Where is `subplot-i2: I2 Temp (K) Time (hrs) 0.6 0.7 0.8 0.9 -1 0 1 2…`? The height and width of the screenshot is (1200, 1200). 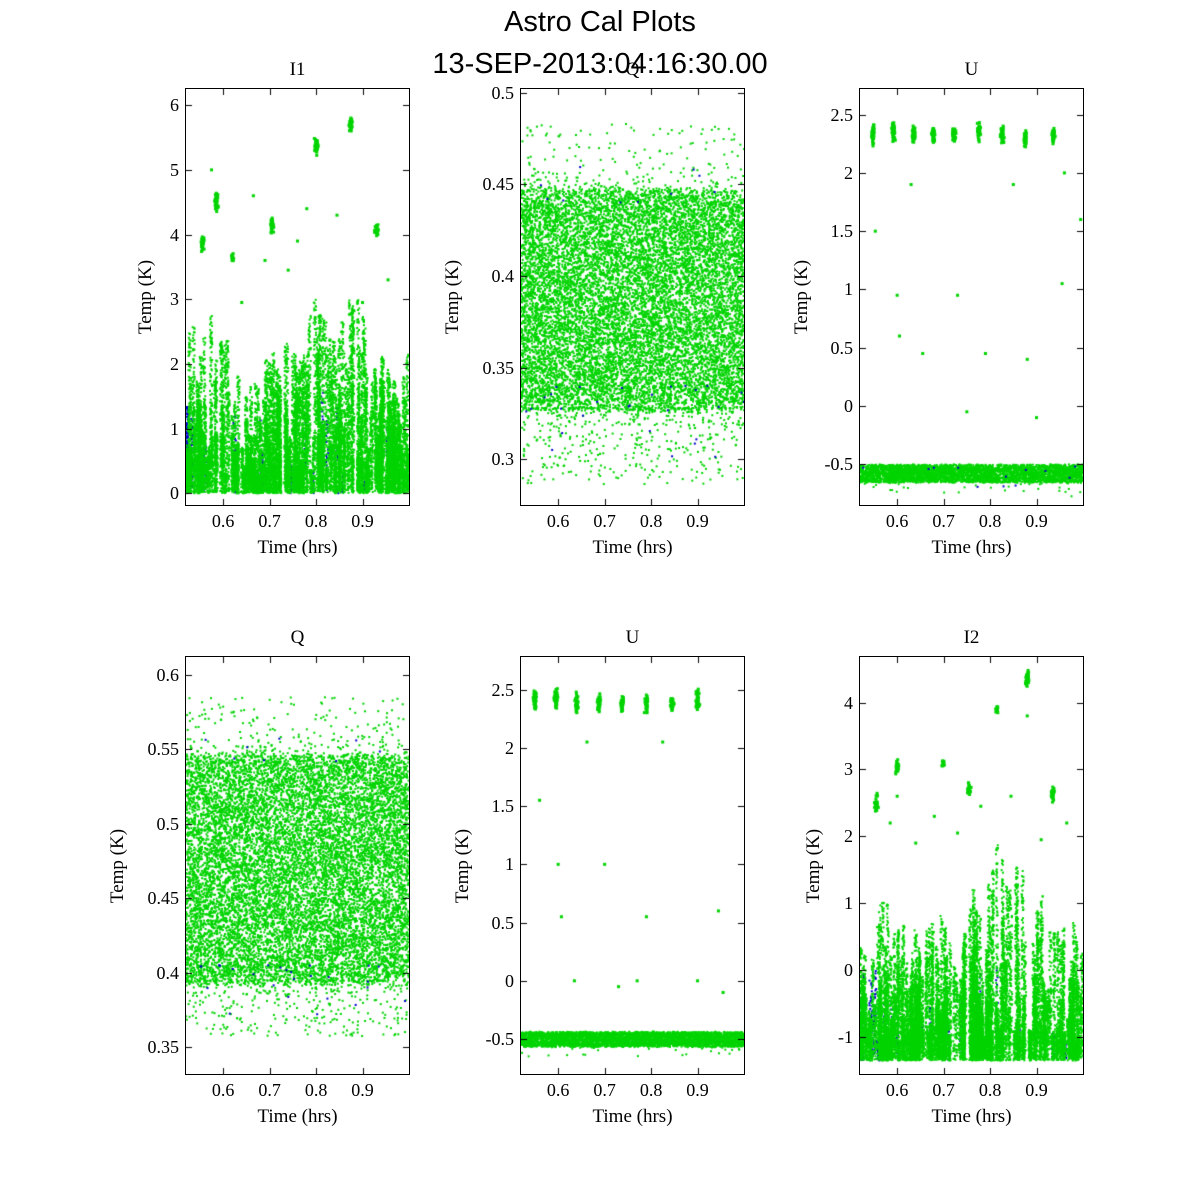
subplot-i2: I2 Temp (K) Time (hrs) 0.6 0.7 0.8 0.9 -1 0 1 2… is located at coordinates (943, 877).